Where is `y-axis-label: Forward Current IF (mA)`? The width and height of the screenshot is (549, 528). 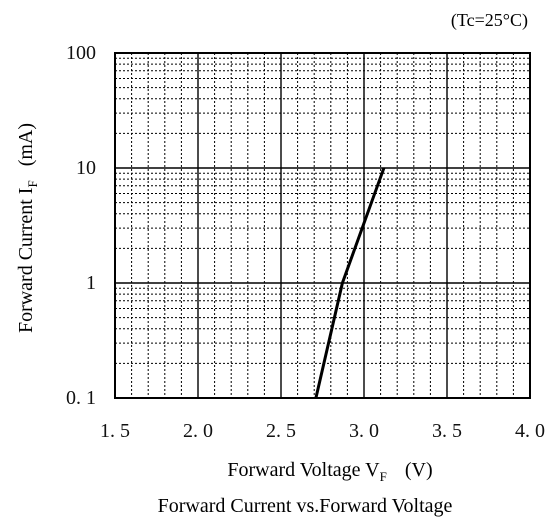
y-axis-label: Forward Current IF (mA) is located at coordinates (27, 228).